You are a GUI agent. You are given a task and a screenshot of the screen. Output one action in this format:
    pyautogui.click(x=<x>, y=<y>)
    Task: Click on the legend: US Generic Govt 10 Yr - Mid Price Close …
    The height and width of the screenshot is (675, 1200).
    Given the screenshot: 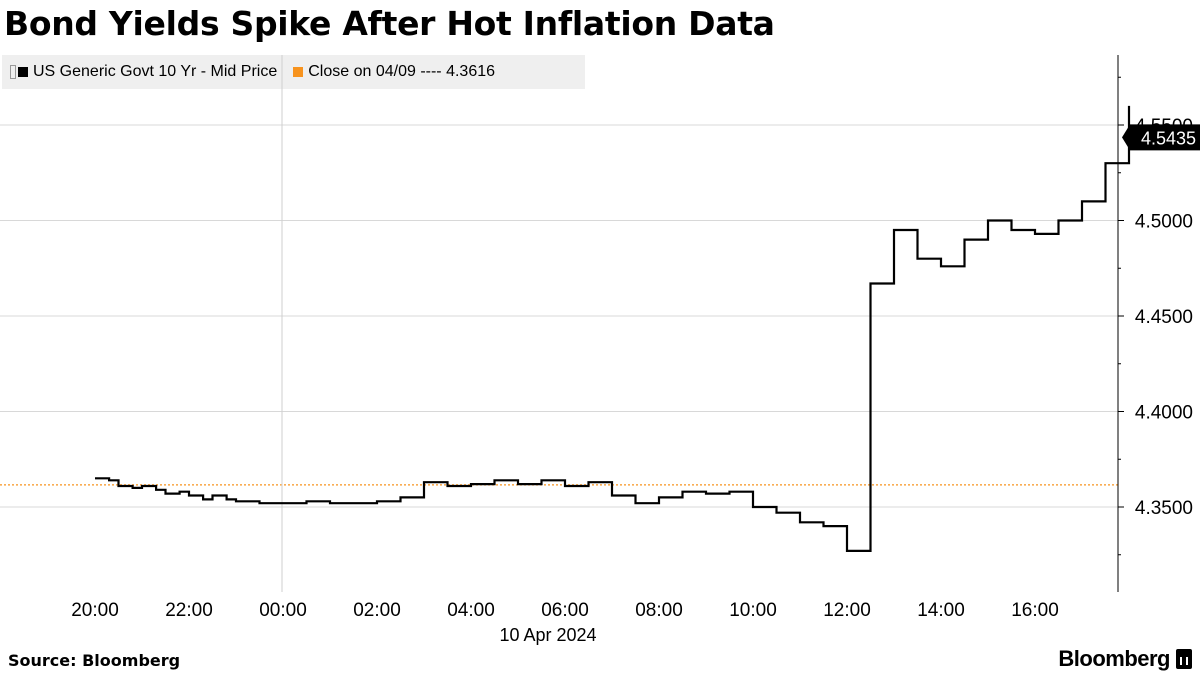 What is the action you would take?
    pyautogui.click(x=293, y=72)
    